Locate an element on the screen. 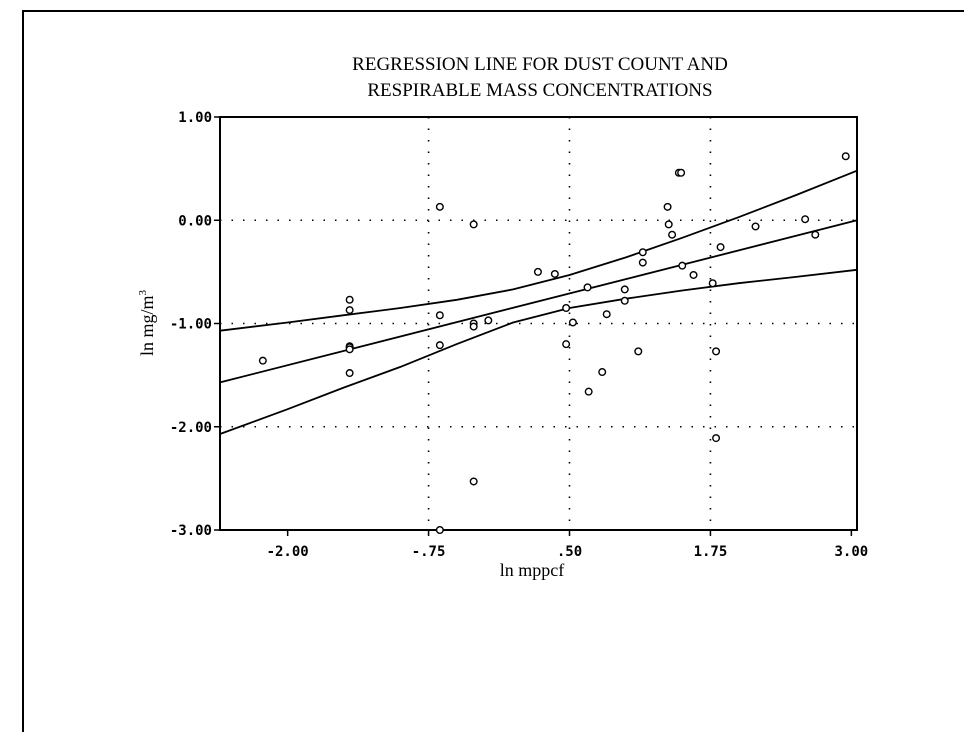 The width and height of the screenshot is (964, 736). y-tick-label-3: -2.00 is located at coordinates (191, 428).